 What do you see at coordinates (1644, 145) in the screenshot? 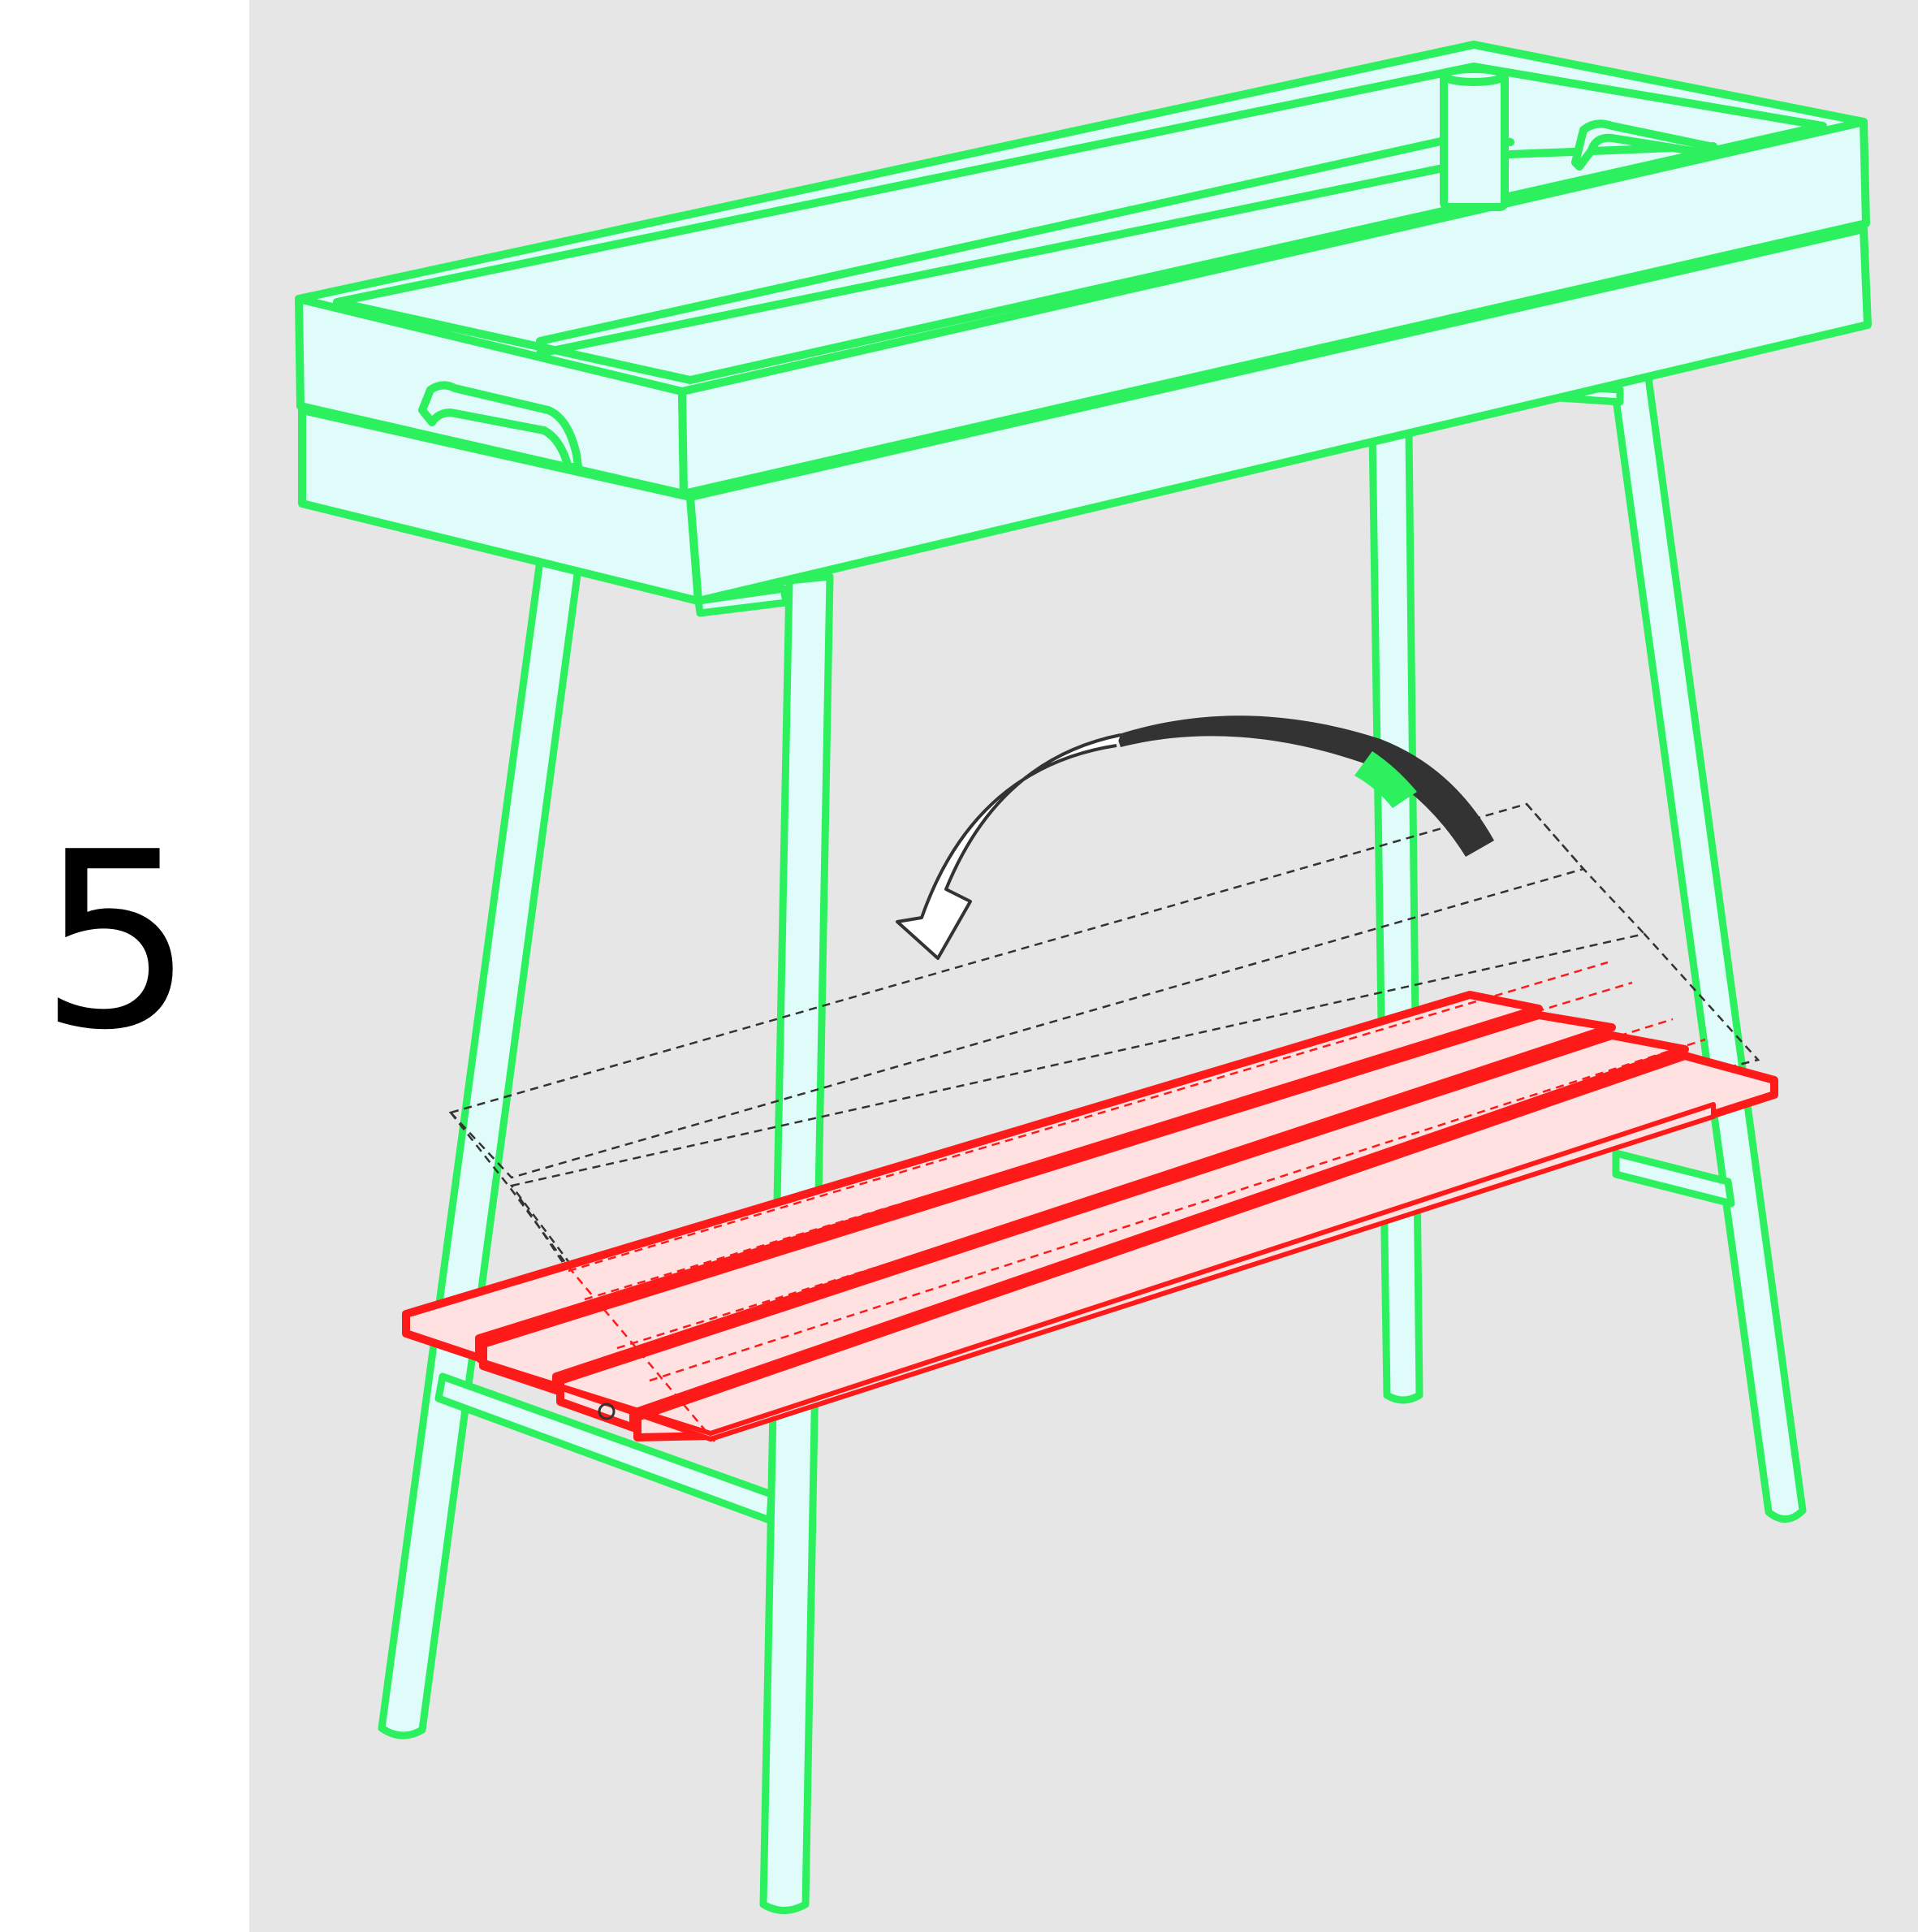
I see `tray-handle-right` at bounding box center [1644, 145].